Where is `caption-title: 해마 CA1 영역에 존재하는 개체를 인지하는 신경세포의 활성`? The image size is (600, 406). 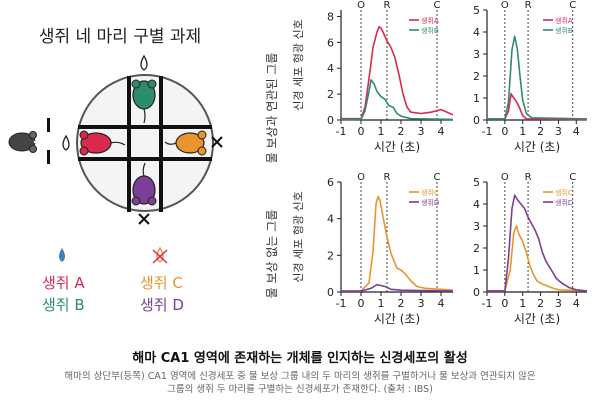 caption-title: 해마 CA1 영역에 존재하는 개체를 인지하는 신경세포의 활성 is located at coordinates (300, 358).